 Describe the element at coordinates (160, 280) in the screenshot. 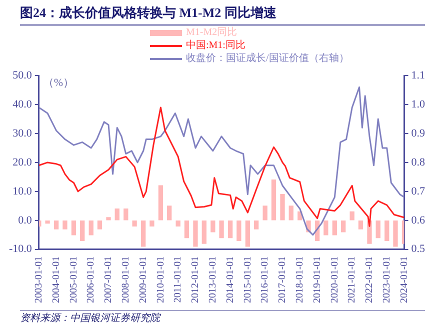

I see `x-tick-label: 2010-01-01` at that location.